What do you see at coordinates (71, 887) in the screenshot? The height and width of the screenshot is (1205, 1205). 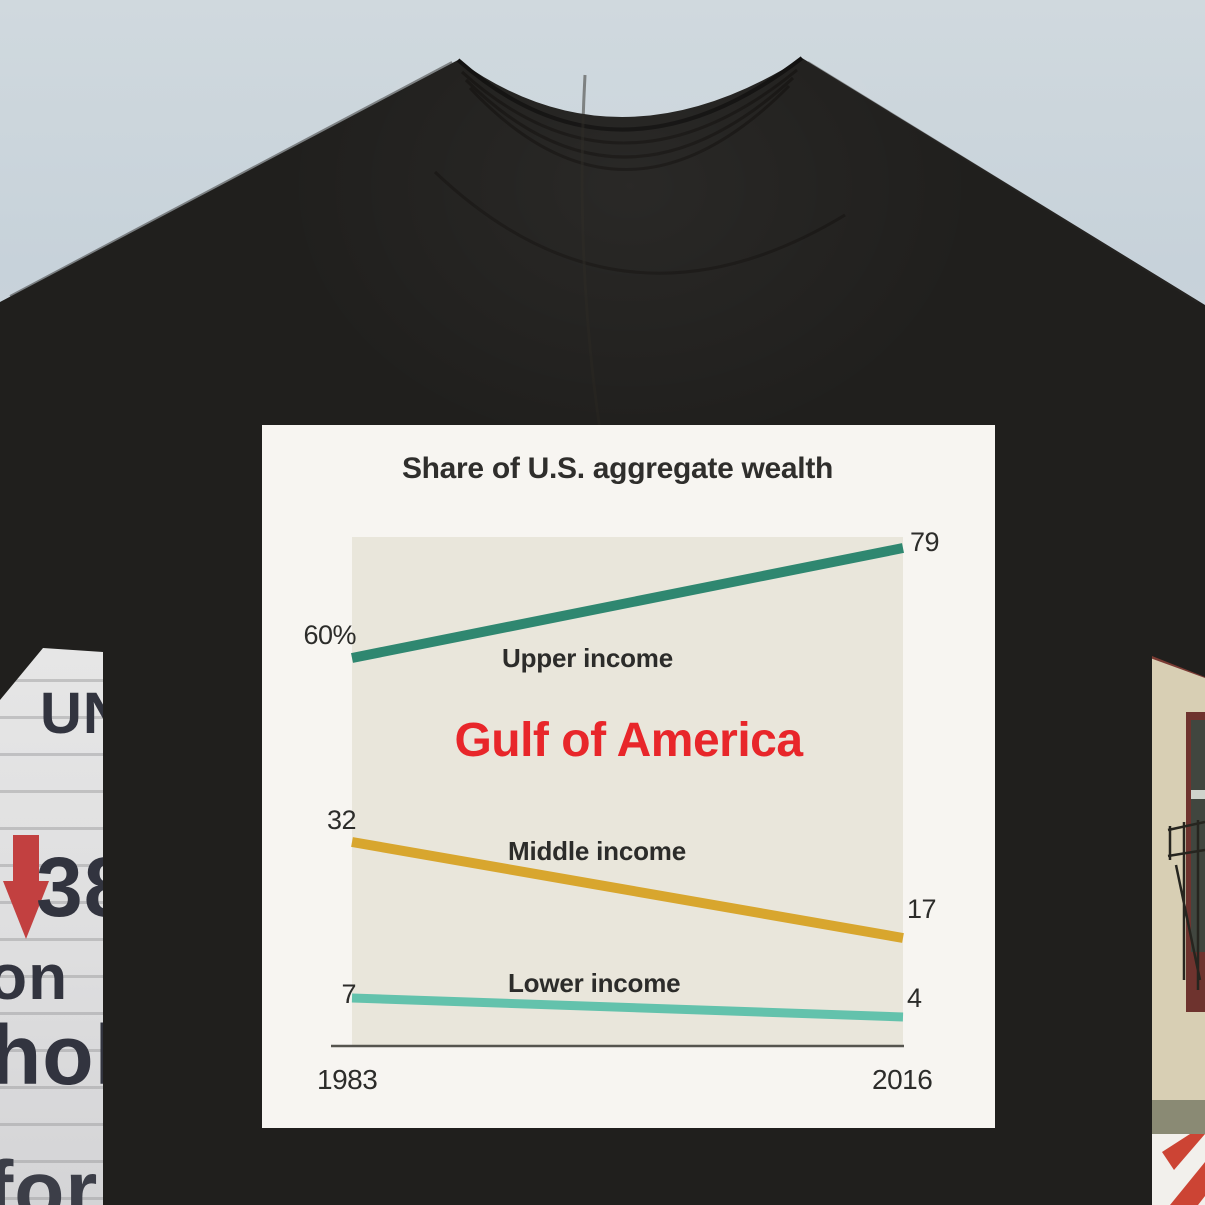 I see `wall-sign-text: 38` at bounding box center [71, 887].